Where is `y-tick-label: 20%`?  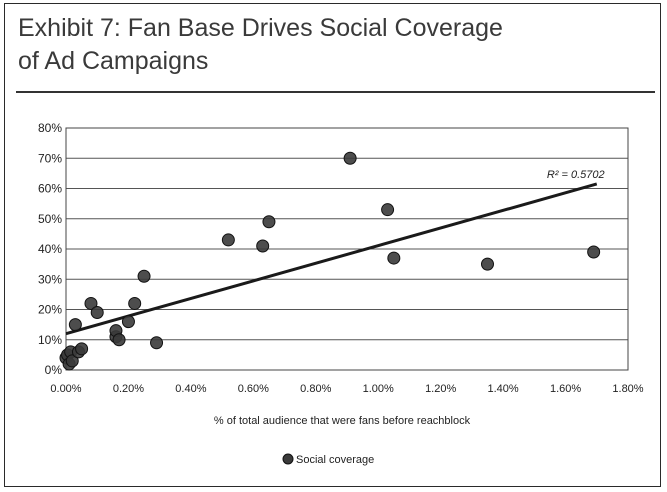 y-tick-label: 20% is located at coordinates (50, 310).